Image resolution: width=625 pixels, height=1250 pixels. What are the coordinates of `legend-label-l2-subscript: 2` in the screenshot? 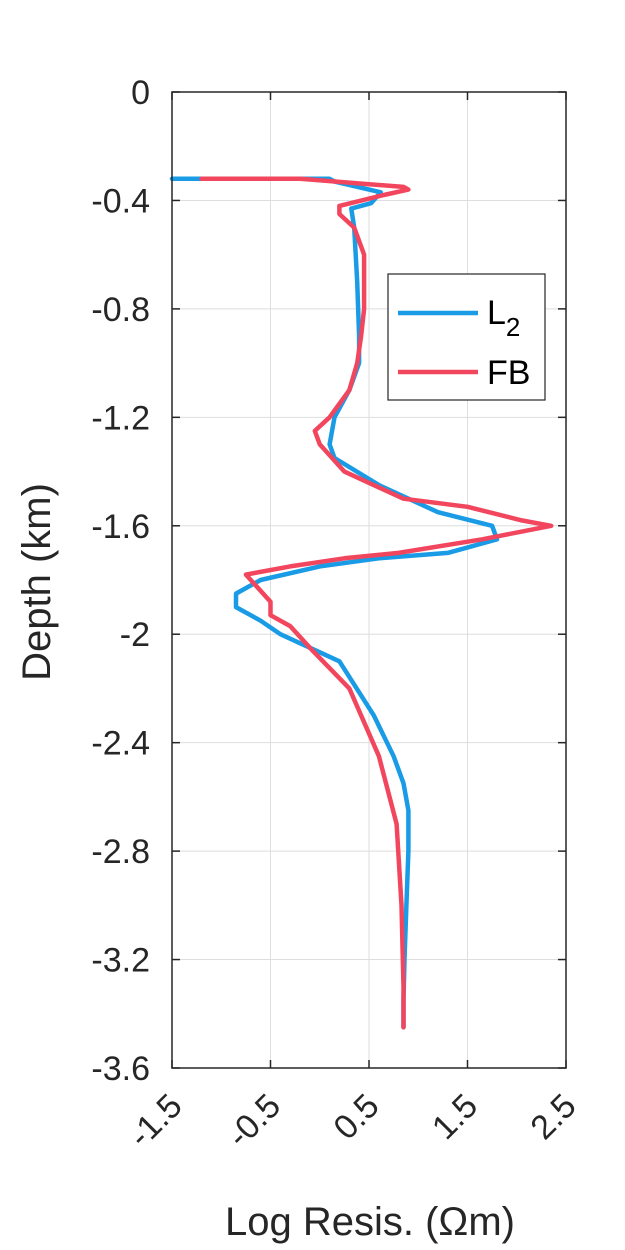 It's located at (513, 327).